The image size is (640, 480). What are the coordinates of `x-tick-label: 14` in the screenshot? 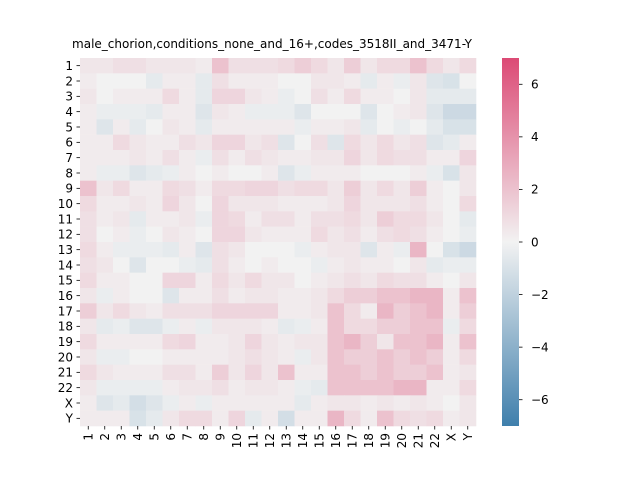 It's located at (303, 440).